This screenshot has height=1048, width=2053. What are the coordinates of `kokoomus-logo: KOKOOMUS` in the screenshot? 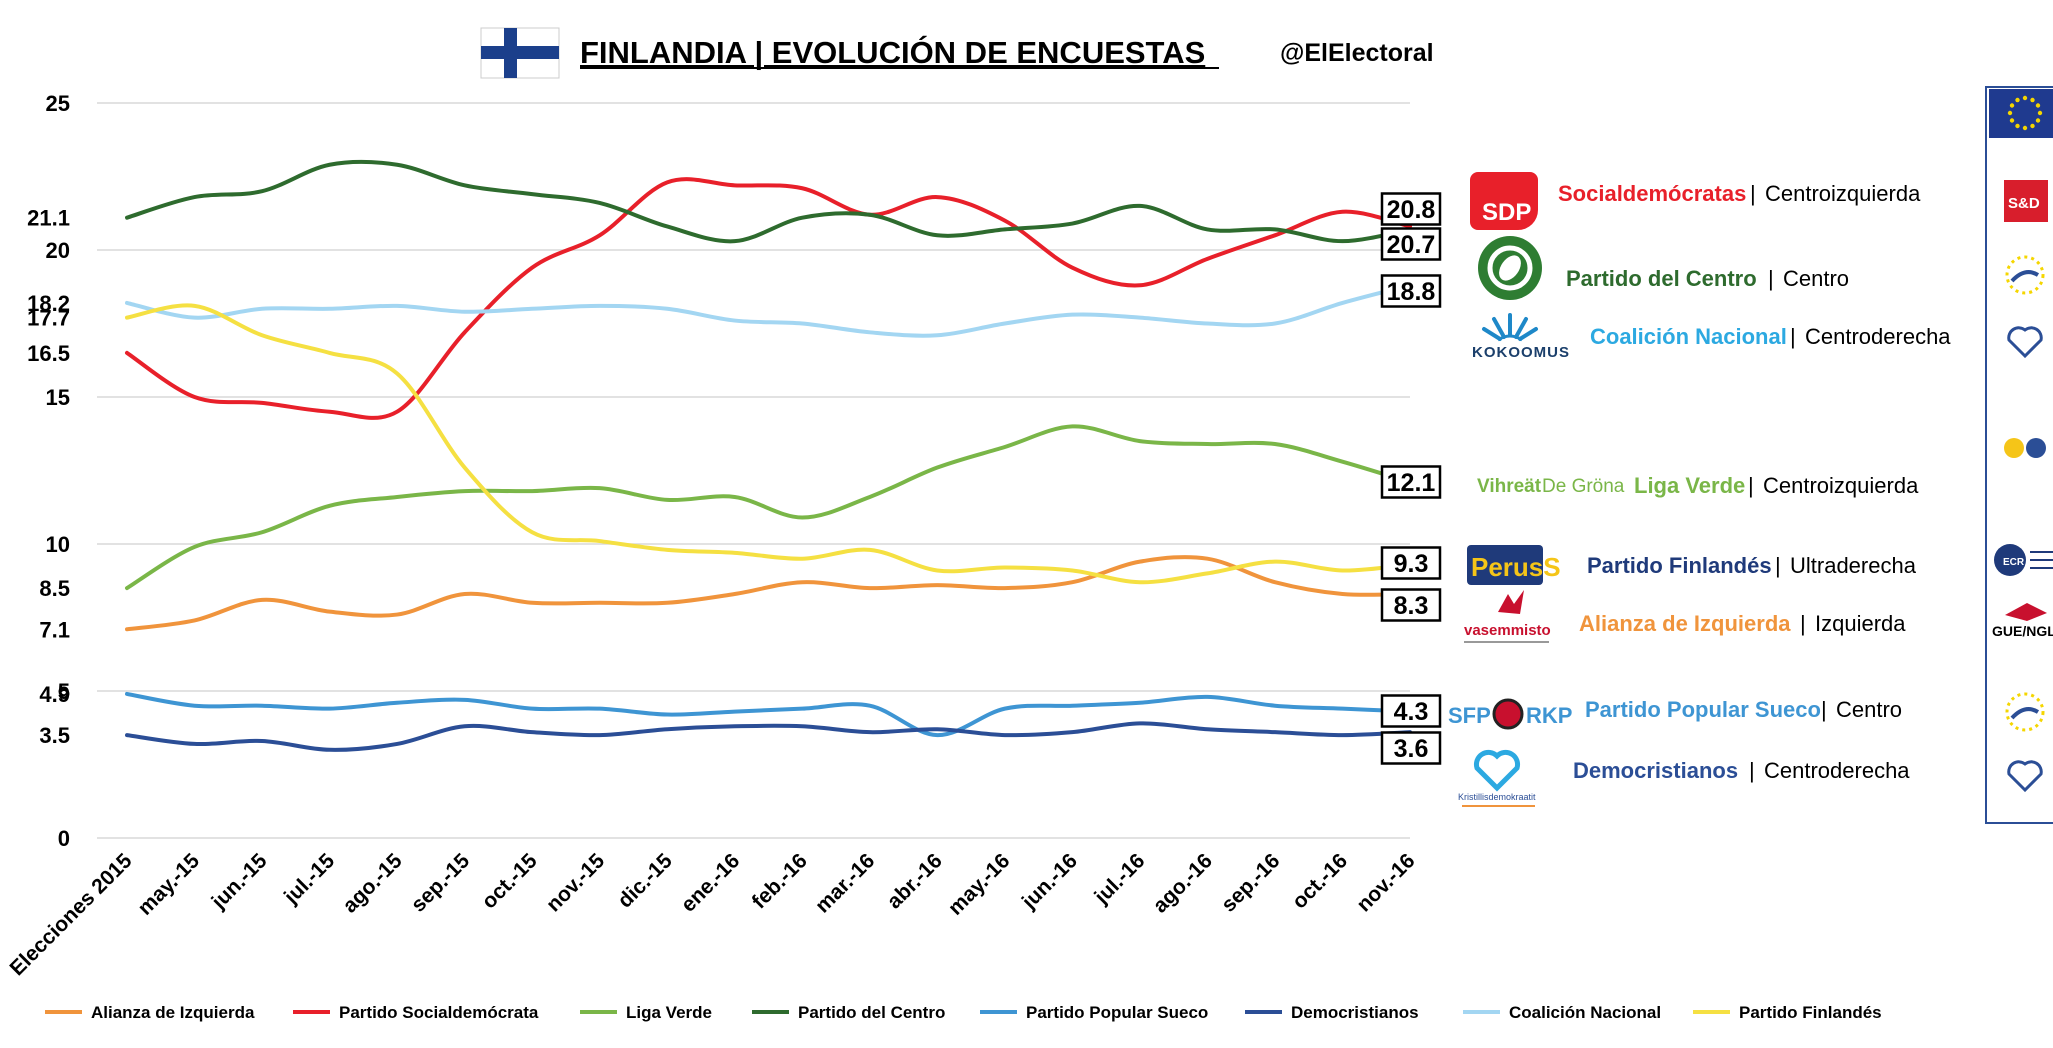 It's located at (1521, 337).